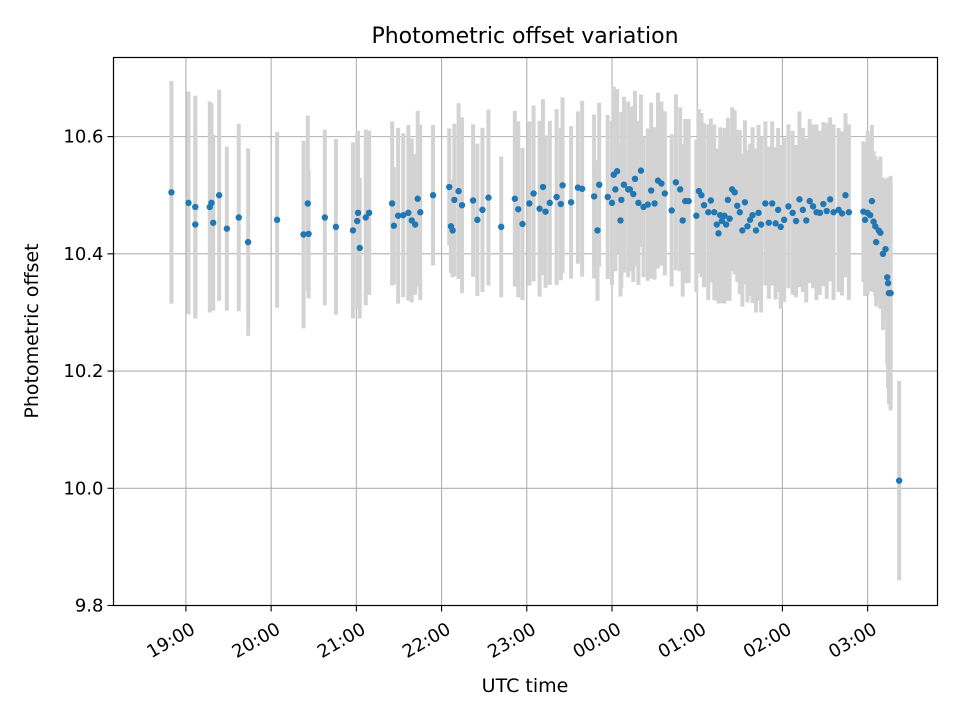 The image size is (960, 720). What do you see at coordinates (83, 254) in the screenshot?
I see `y-tick-label: 10.4` at bounding box center [83, 254].